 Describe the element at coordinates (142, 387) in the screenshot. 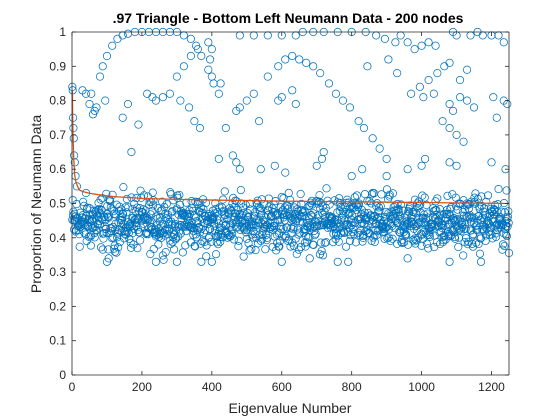

I see `x-tick-label: 200` at that location.